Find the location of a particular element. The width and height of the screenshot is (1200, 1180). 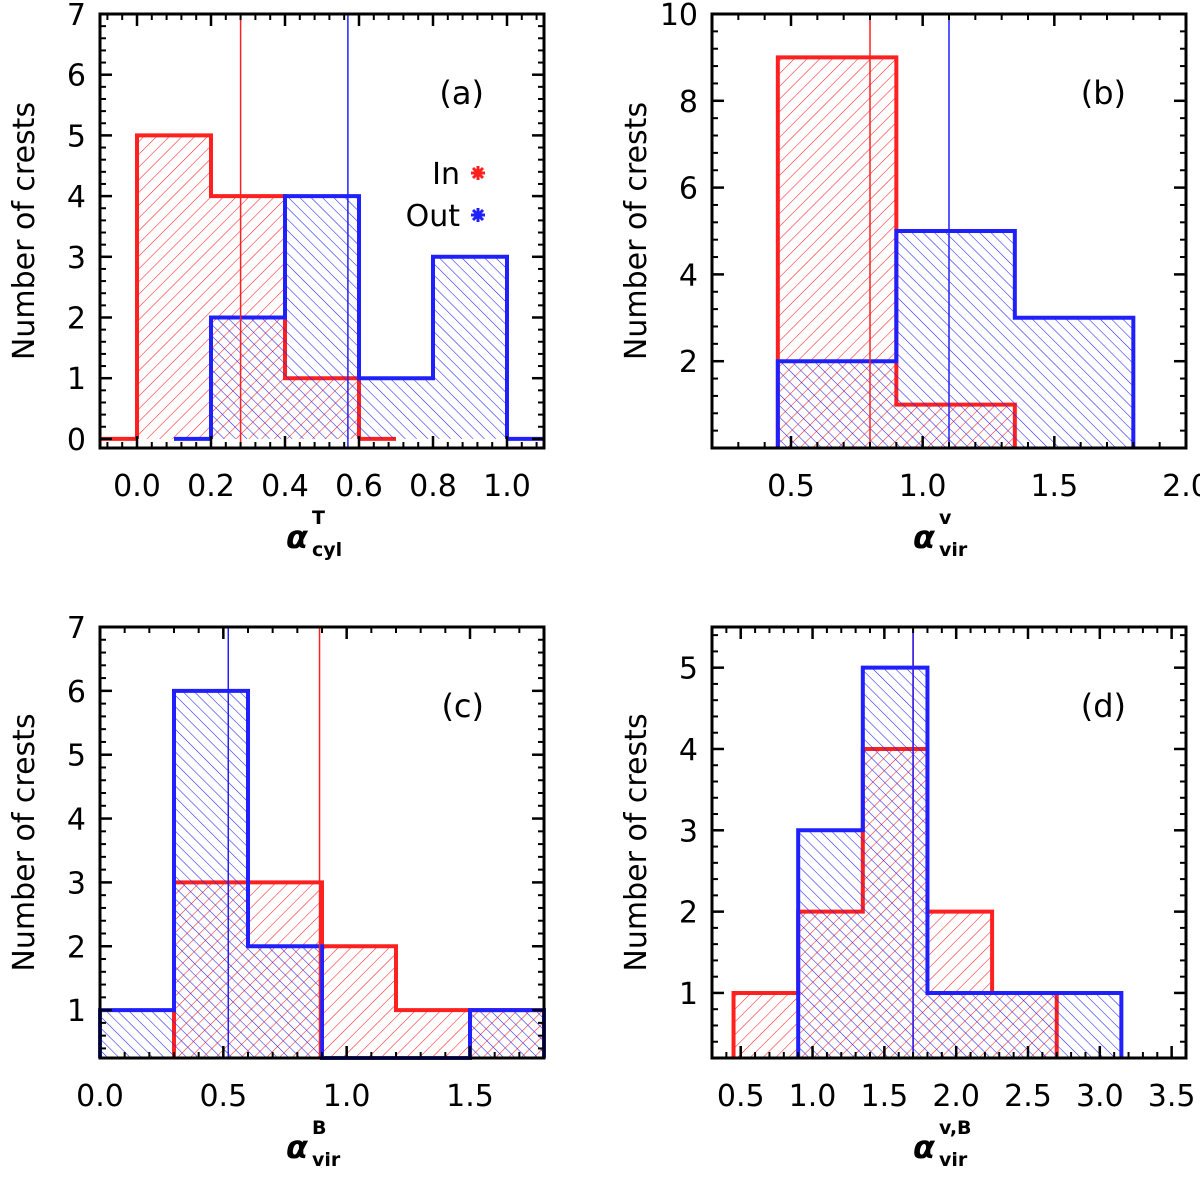

legend: In Out is located at coordinates (445, 195).